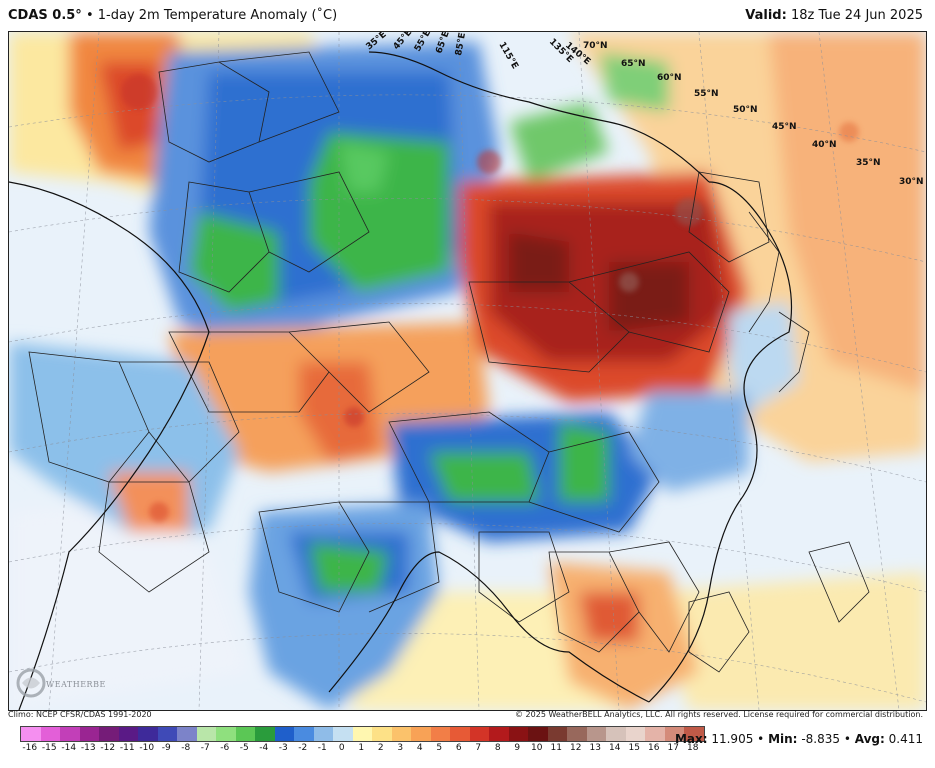 Image resolution: width=935 pixels, height=768 pixels. What do you see at coordinates (205, 748) in the screenshot?
I see `legend-tick: -7` at bounding box center [205, 748].